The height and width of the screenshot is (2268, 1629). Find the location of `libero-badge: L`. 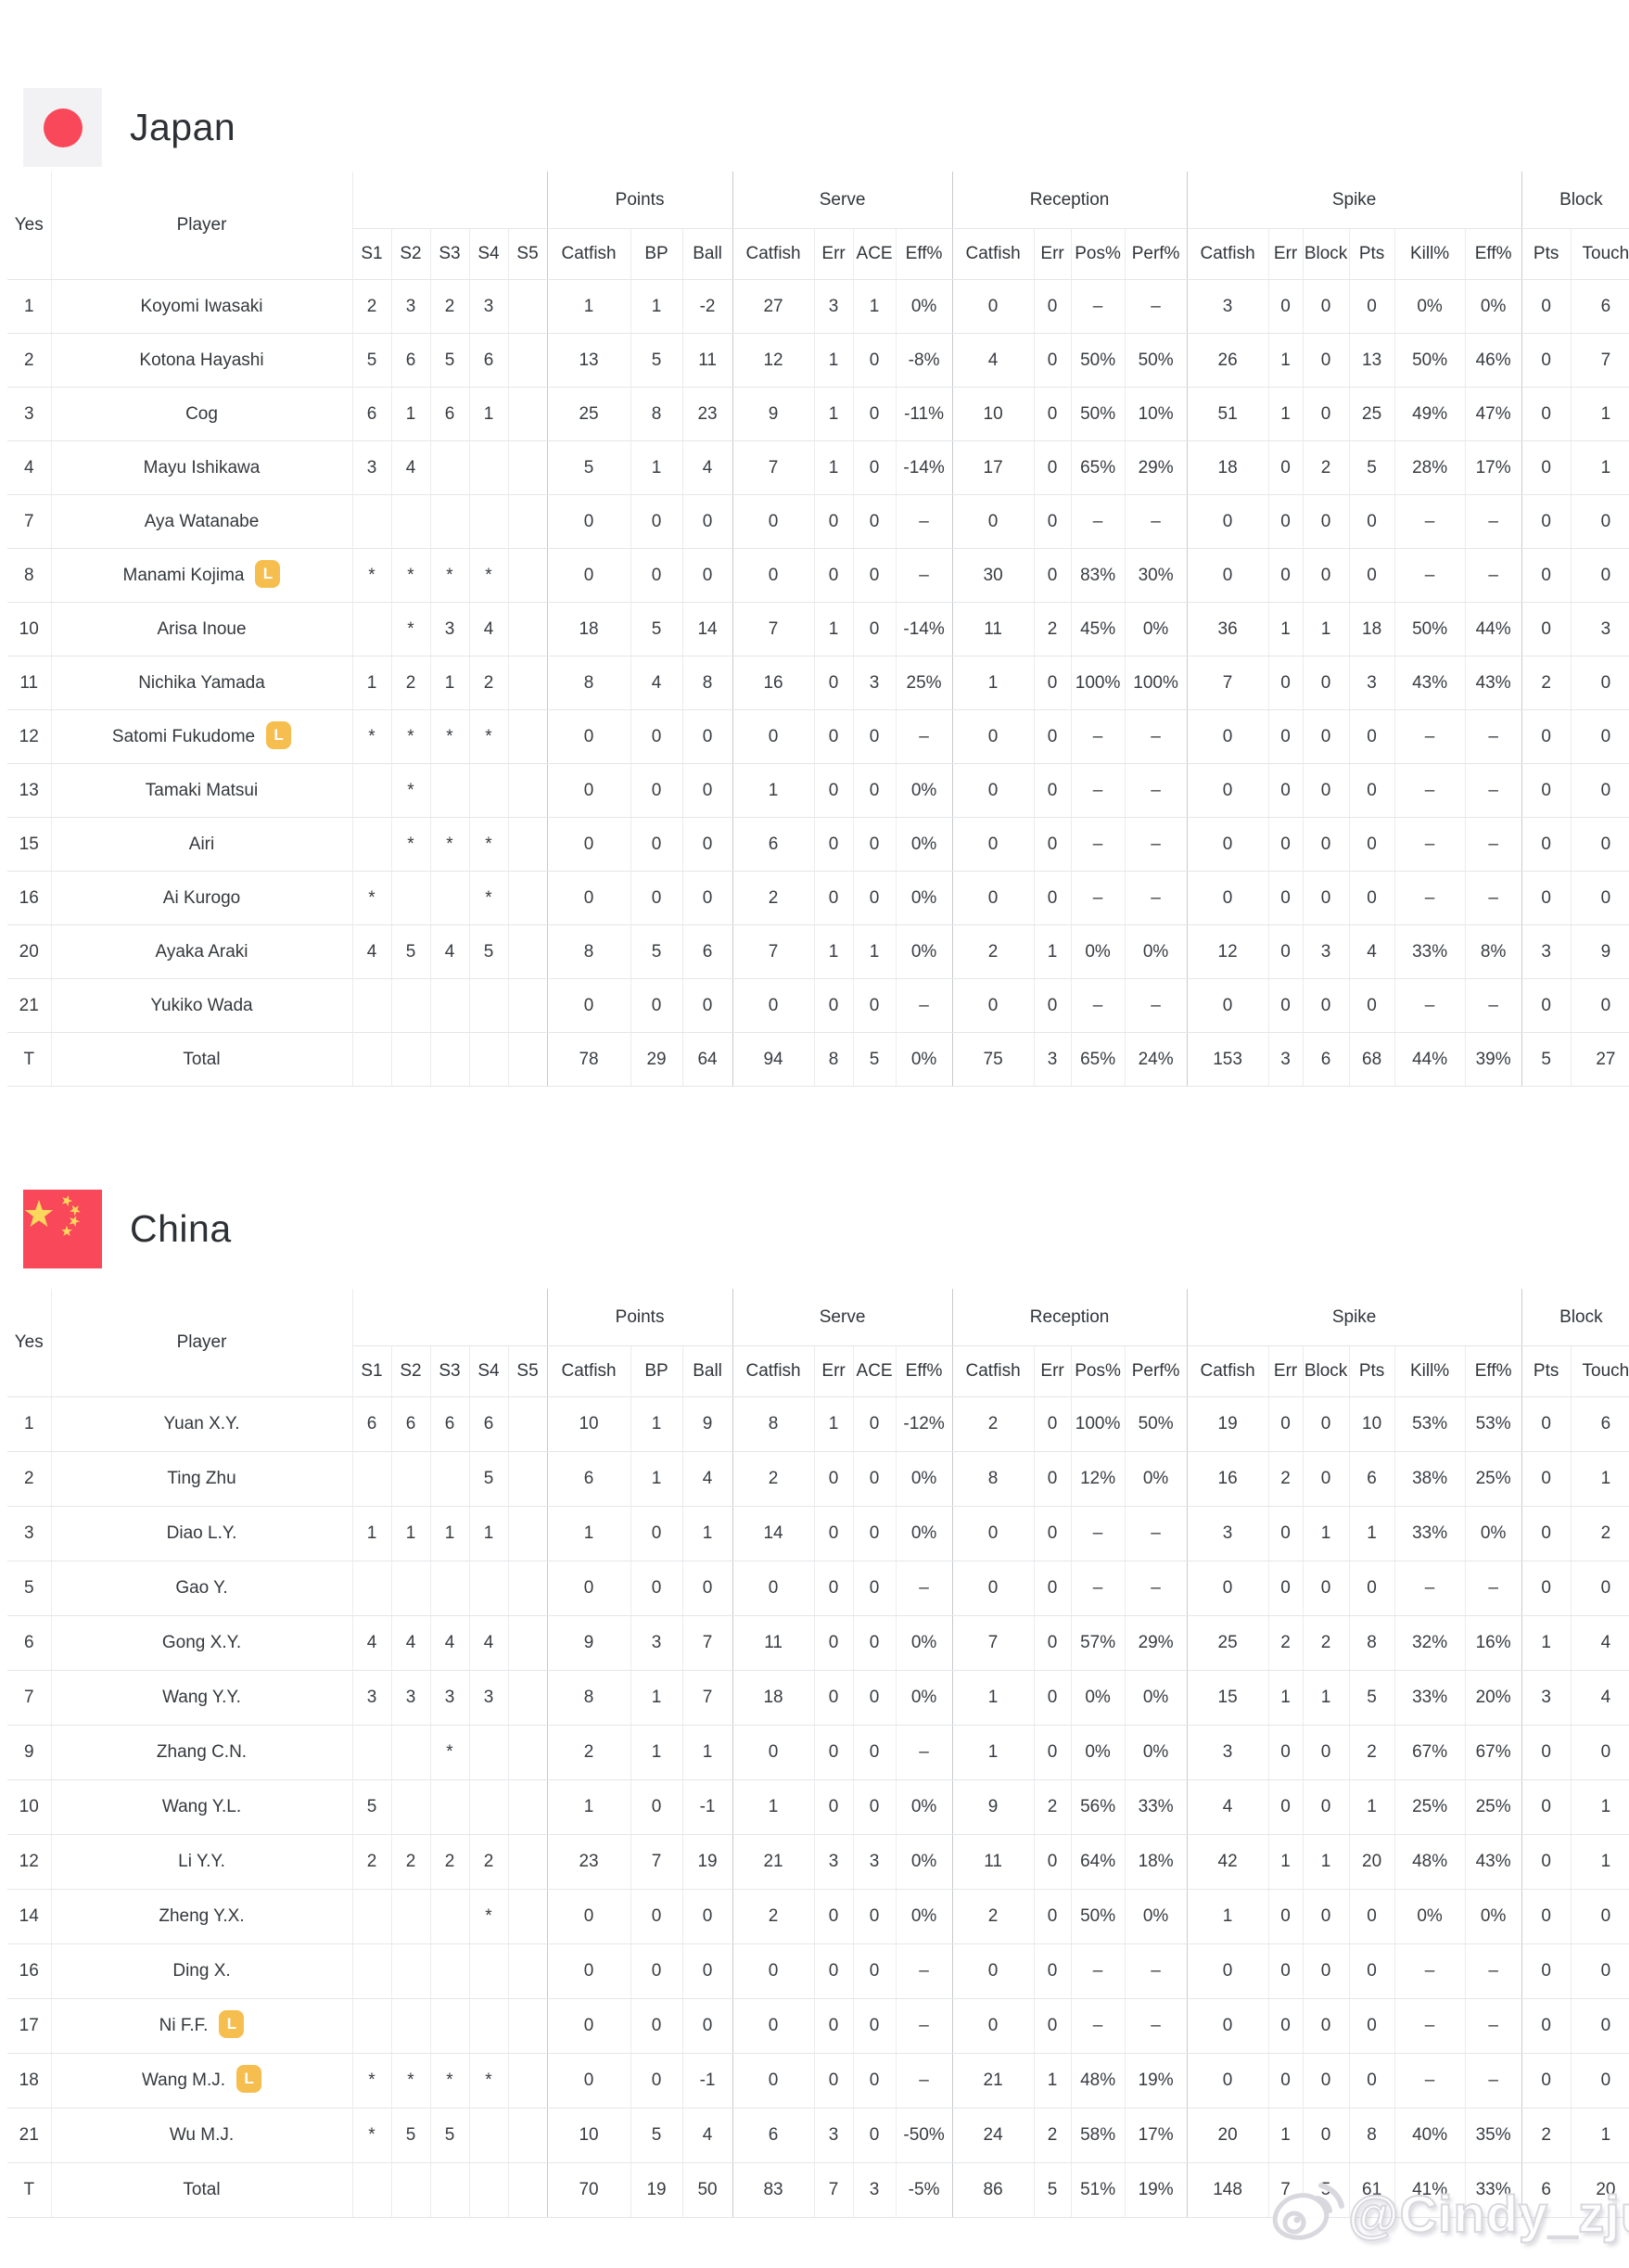

libero-badge: L is located at coordinates (232, 2024).